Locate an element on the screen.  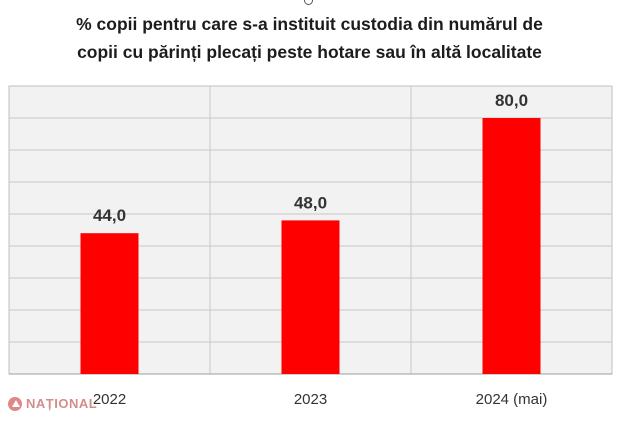
x-tick-label: 2023 is located at coordinates (310, 399).